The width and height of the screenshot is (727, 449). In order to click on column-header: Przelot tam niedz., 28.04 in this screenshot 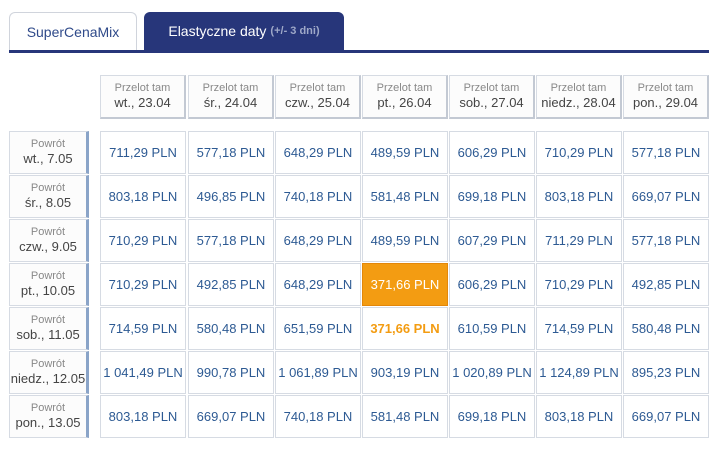, I will do `click(579, 97)`.